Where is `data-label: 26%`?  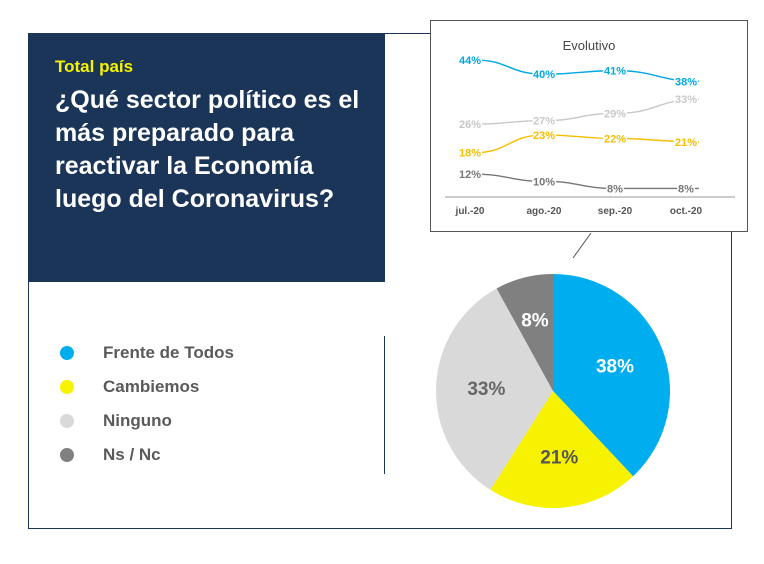
data-label: 26% is located at coordinates (470, 125).